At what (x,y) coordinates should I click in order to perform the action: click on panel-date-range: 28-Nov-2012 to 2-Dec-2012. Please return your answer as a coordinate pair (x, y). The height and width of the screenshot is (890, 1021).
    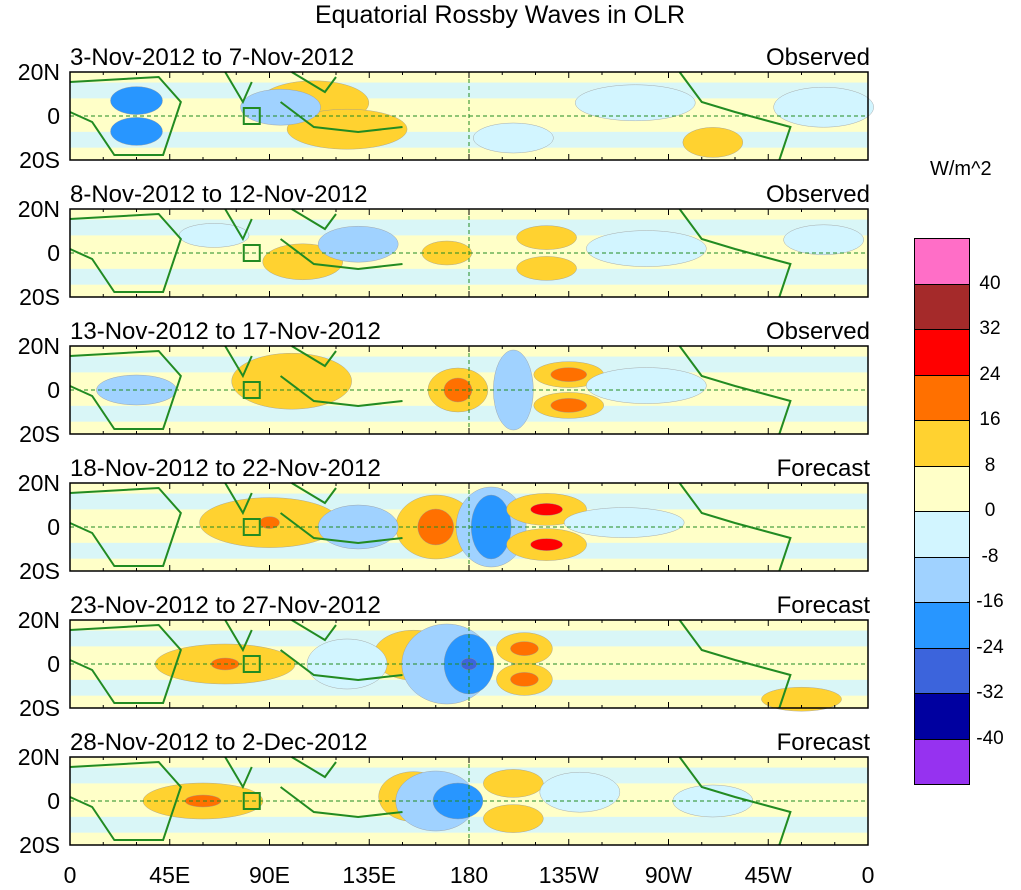
    Looking at the image, I should click on (219, 742).